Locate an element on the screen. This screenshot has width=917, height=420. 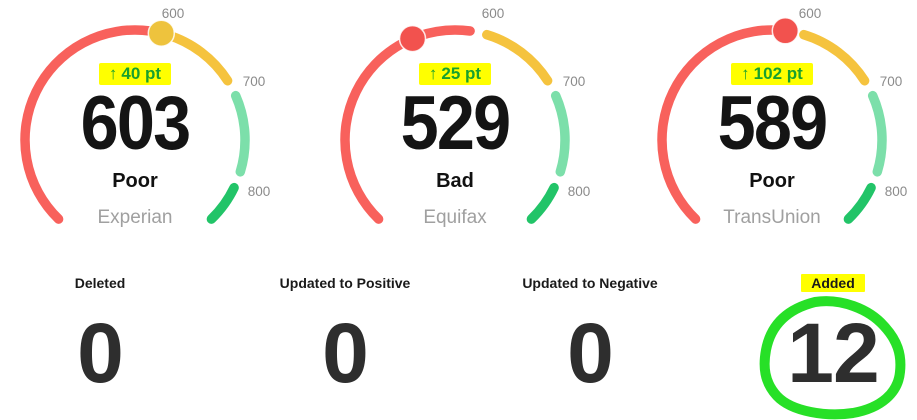
kpi-label: Deleted is located at coordinates (100, 283).